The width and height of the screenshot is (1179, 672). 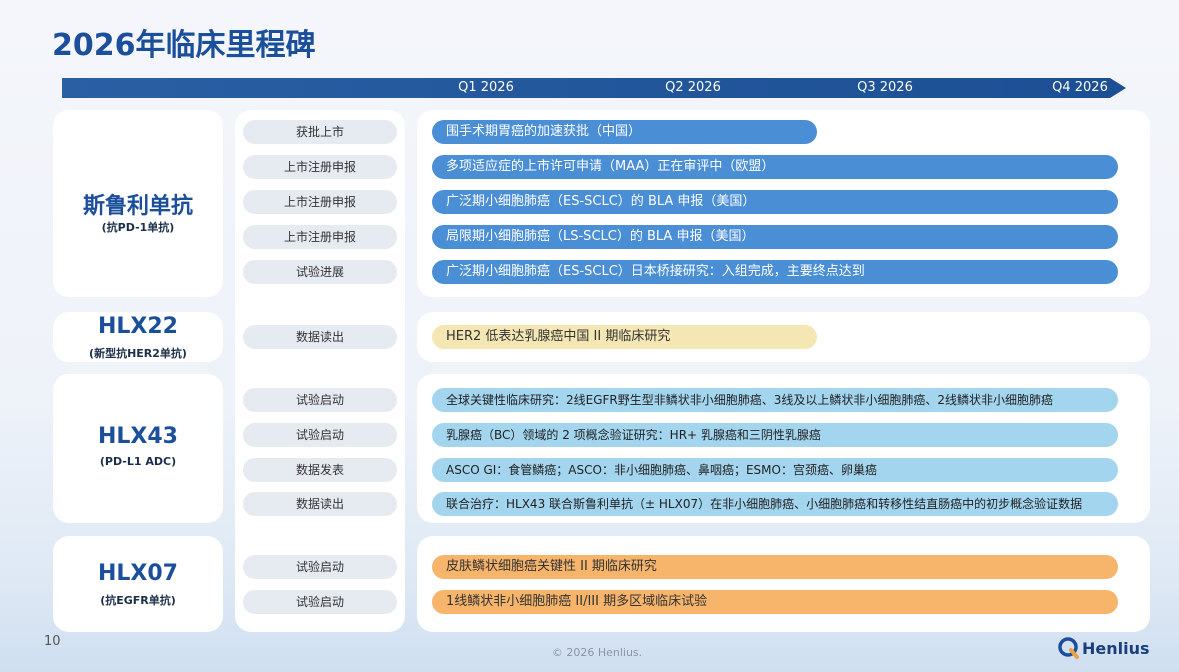 I want to click on status-pill: 获批上市, so click(x=320, y=132).